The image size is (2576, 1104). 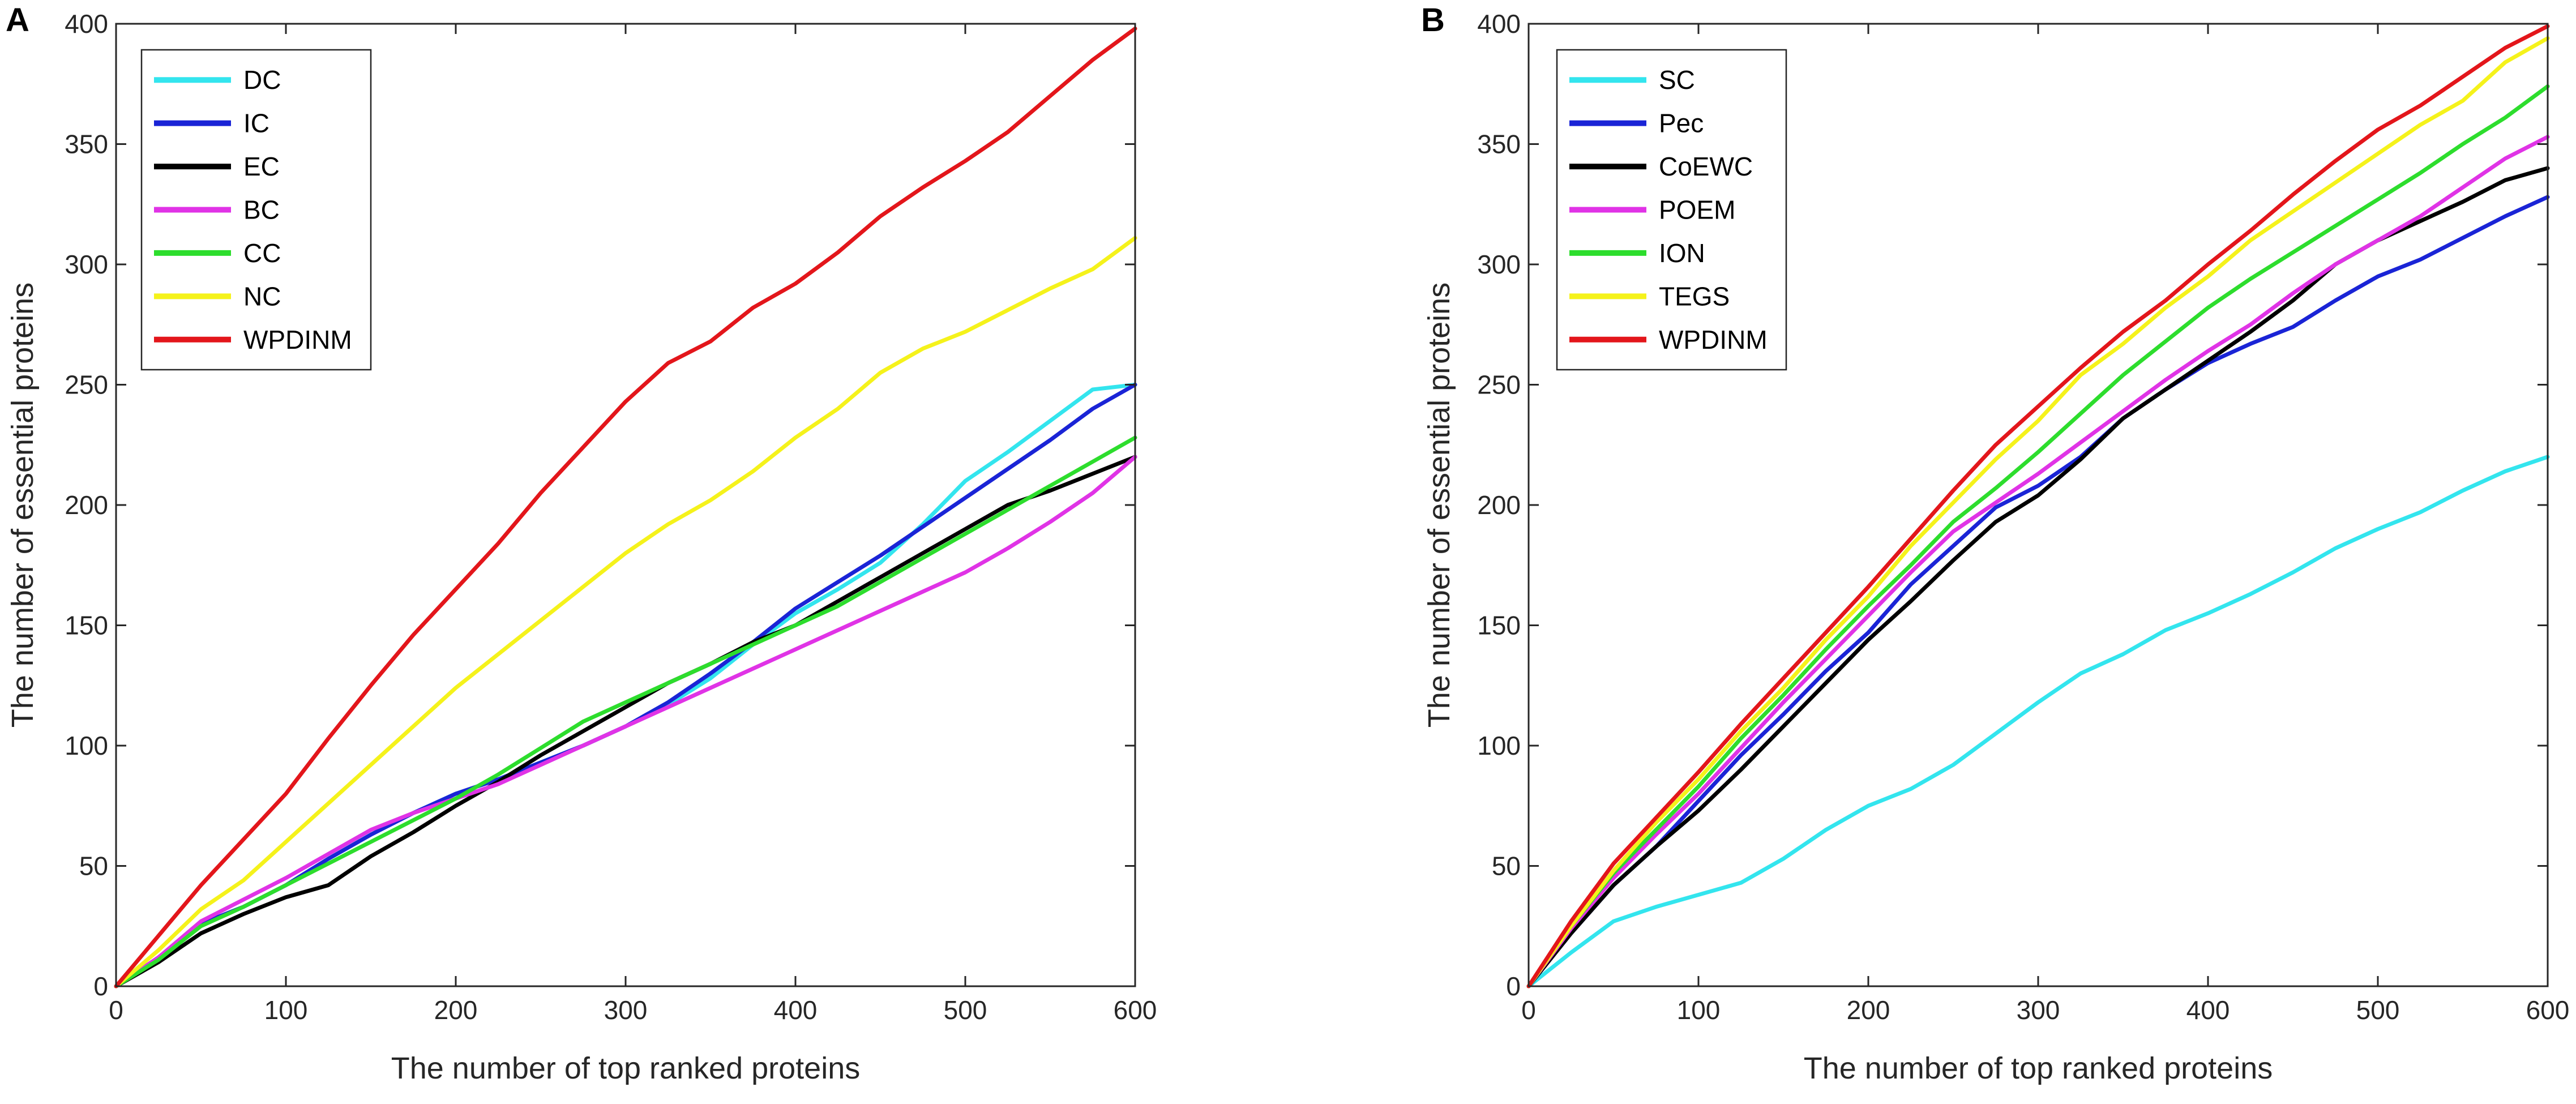 What do you see at coordinates (796, 1010) in the screenshot?
I see `panel-a-x-tick-label: 400` at bounding box center [796, 1010].